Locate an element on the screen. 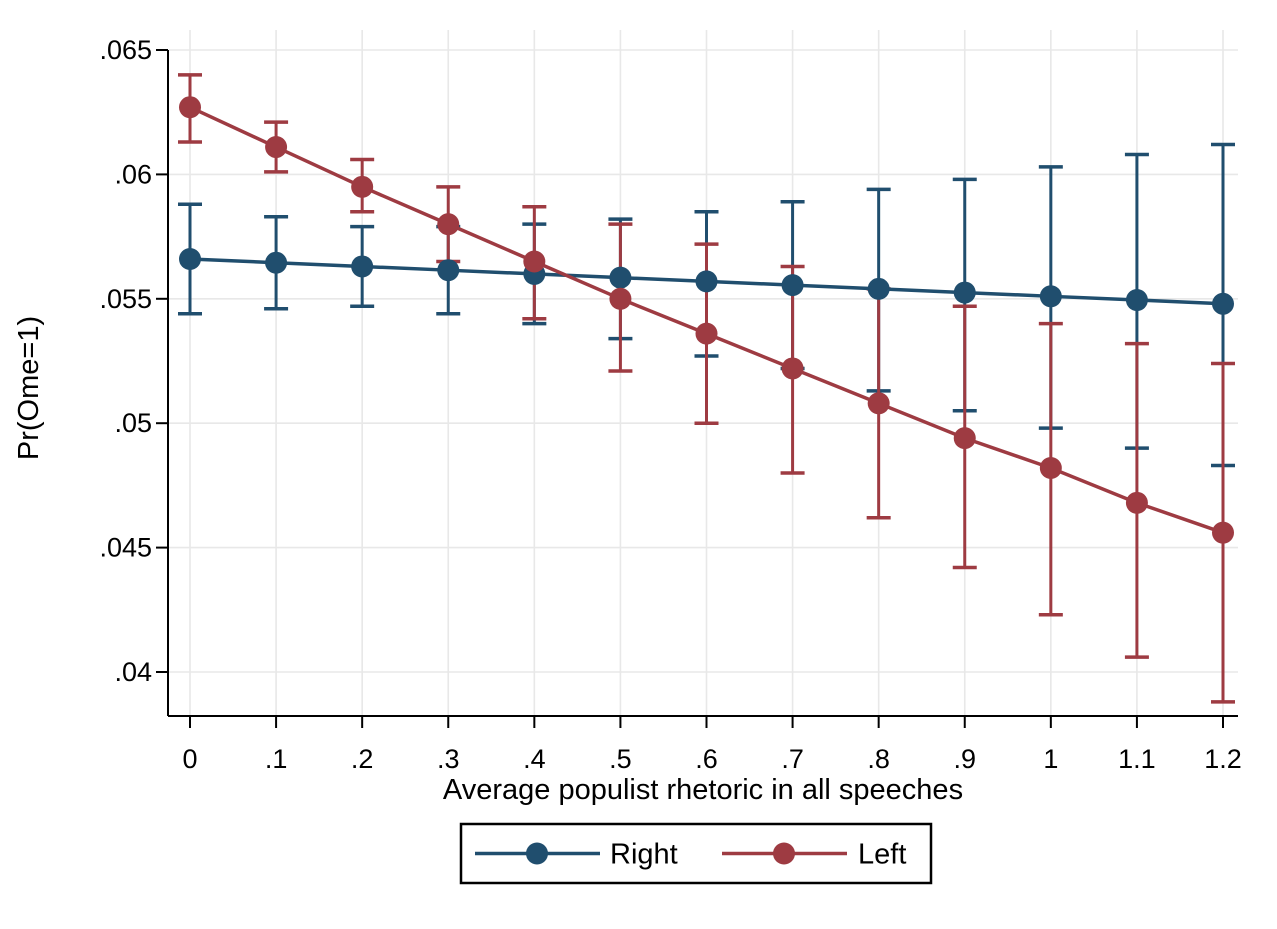  markers-right is located at coordinates (706, 281).